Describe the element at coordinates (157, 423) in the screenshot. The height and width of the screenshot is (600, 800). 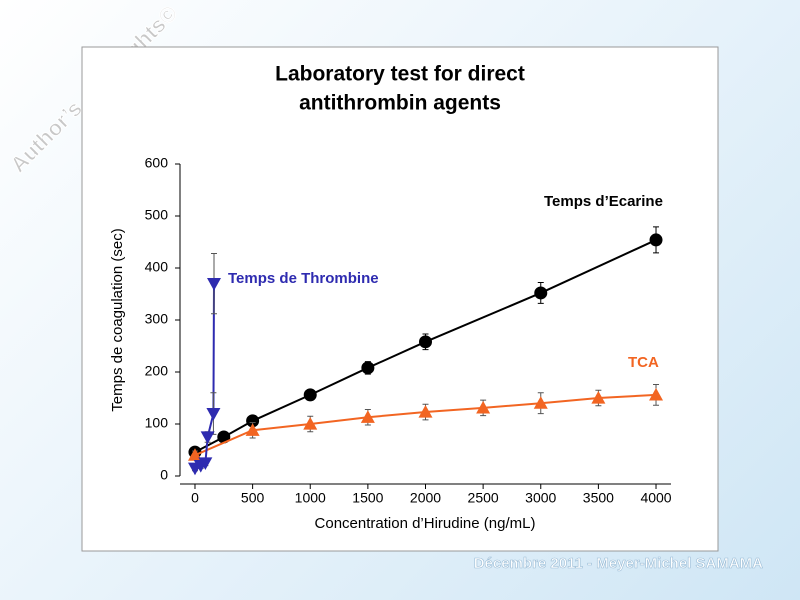
I see `y-tick-label: 100` at that location.